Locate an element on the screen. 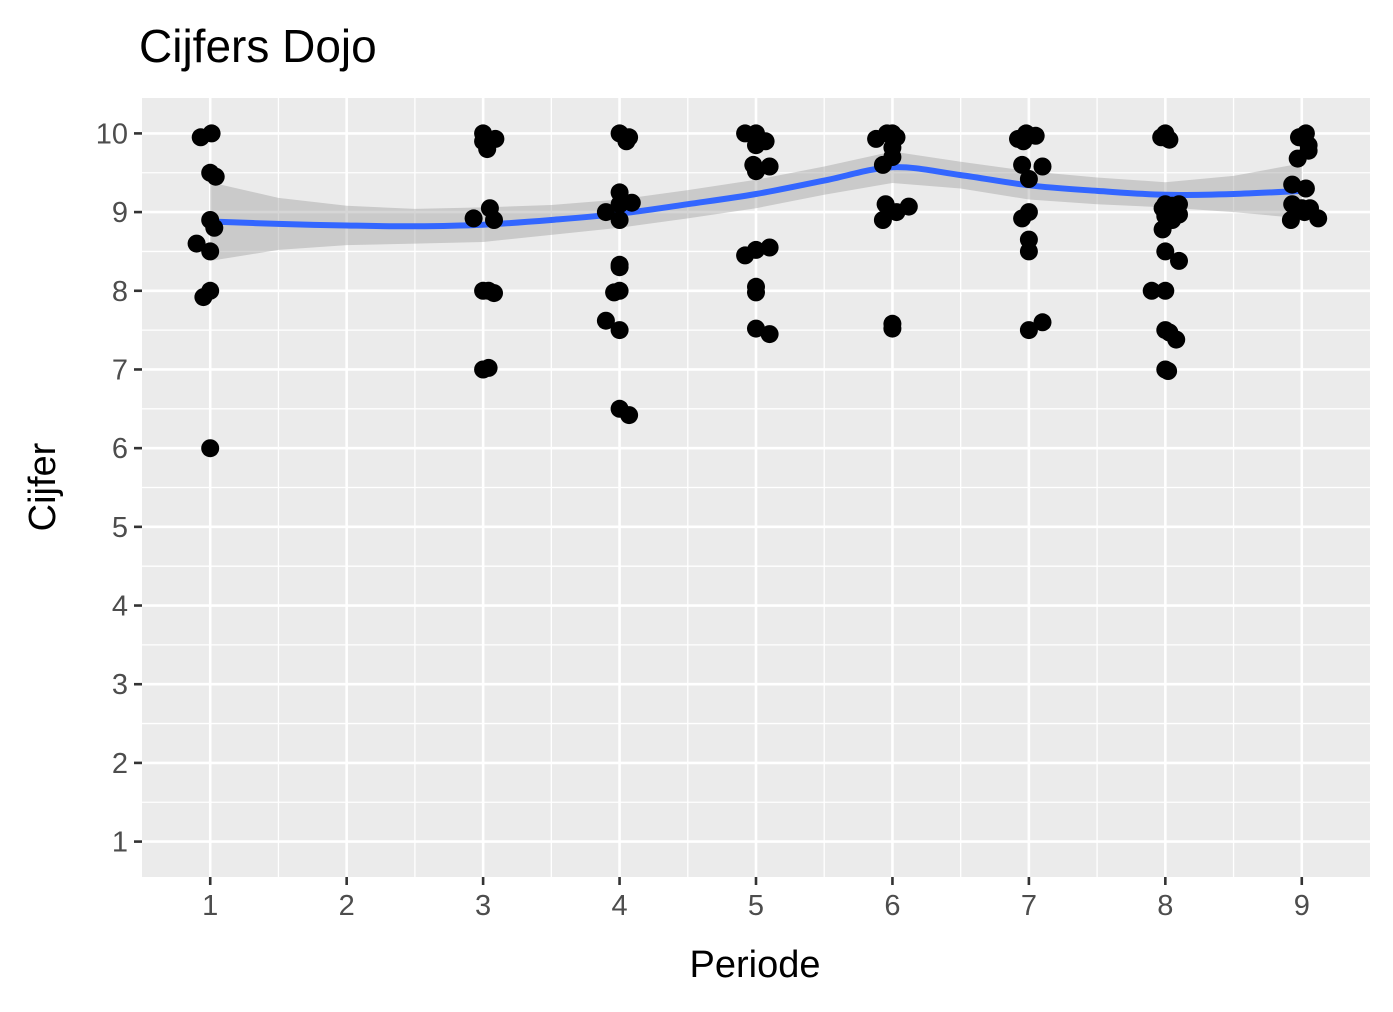  y-tick-label: 1 is located at coordinates (120, 843).